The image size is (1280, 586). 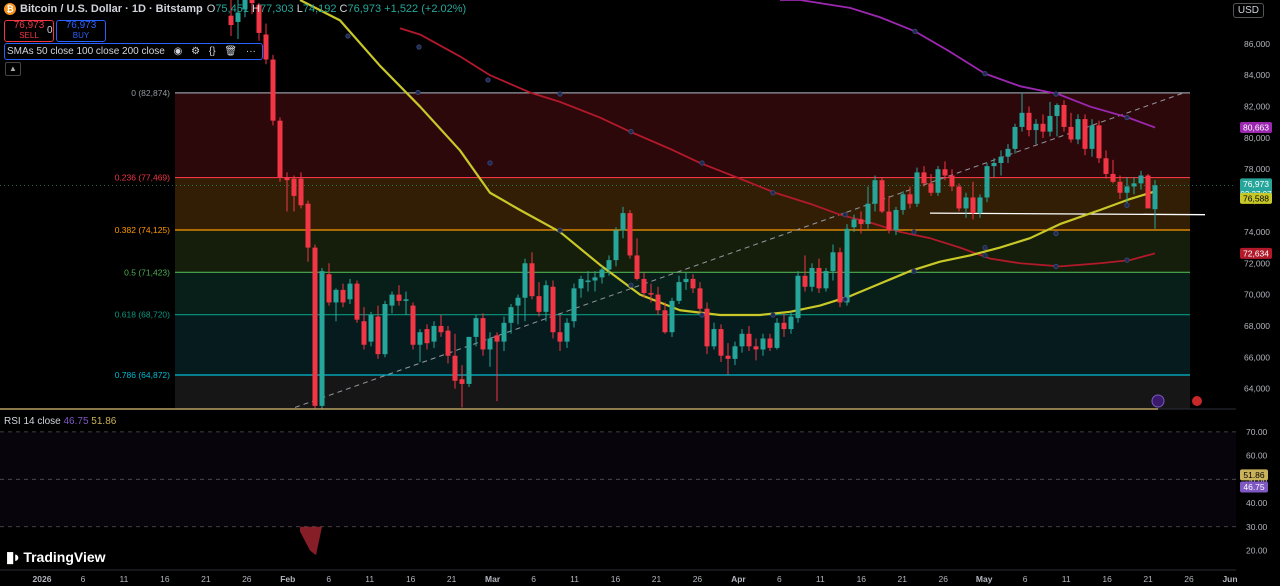 I want to click on time-tick-label: Apr, so click(x=738, y=579).